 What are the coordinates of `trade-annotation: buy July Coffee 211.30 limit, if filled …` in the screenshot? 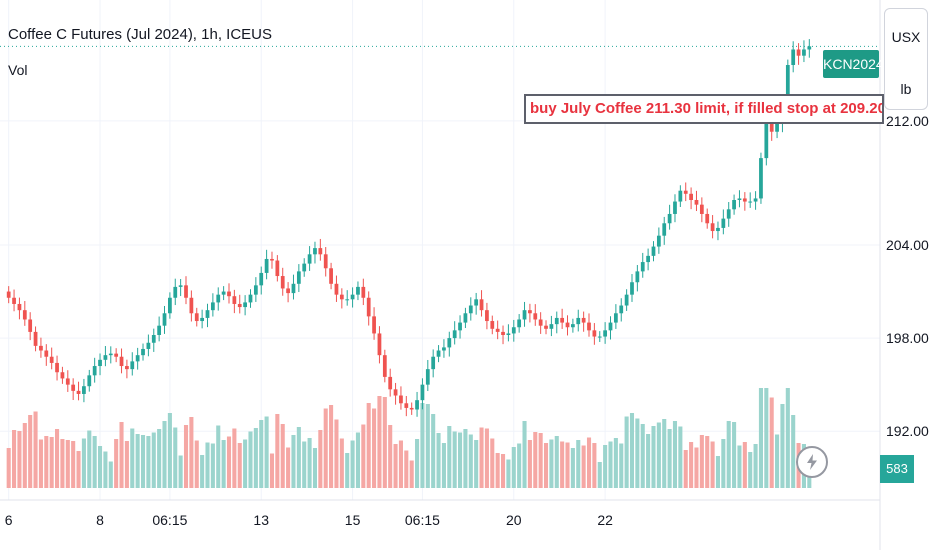 It's located at (704, 109).